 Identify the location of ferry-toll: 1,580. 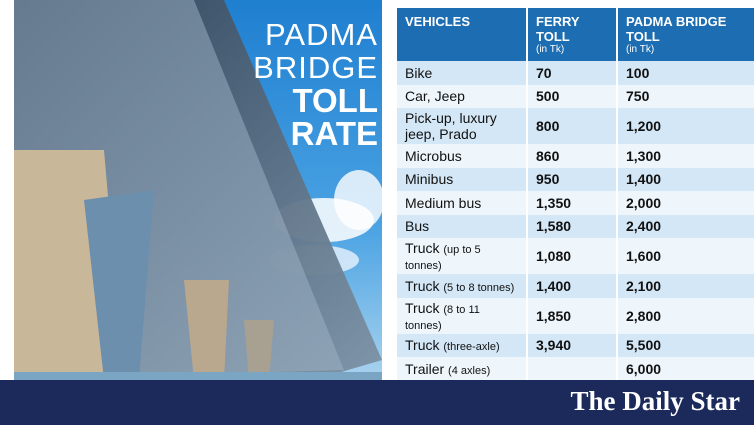
(554, 226).